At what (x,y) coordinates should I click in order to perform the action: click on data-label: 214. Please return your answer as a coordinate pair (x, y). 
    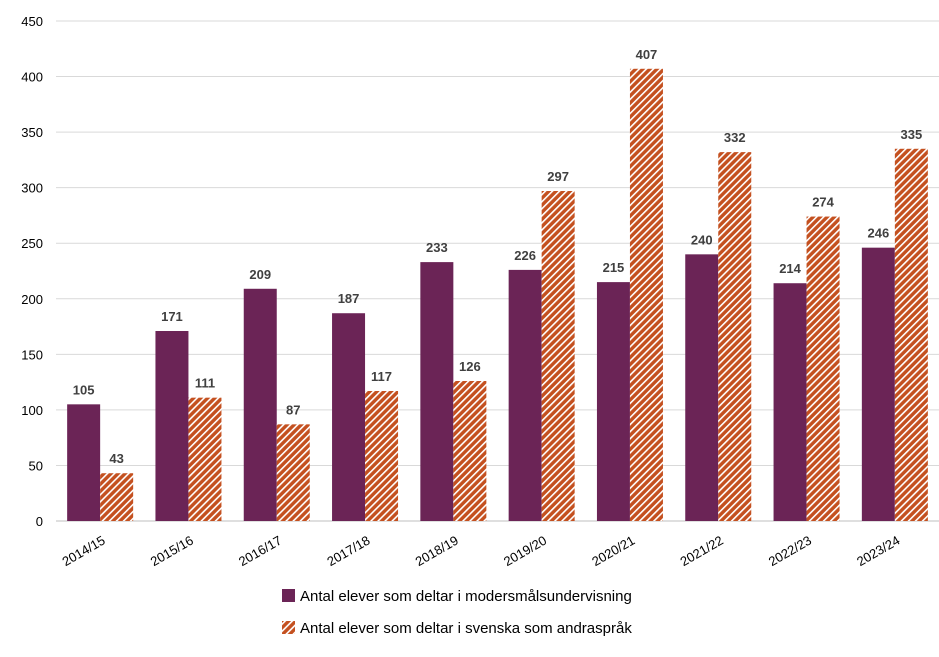
    Looking at the image, I should click on (790, 268).